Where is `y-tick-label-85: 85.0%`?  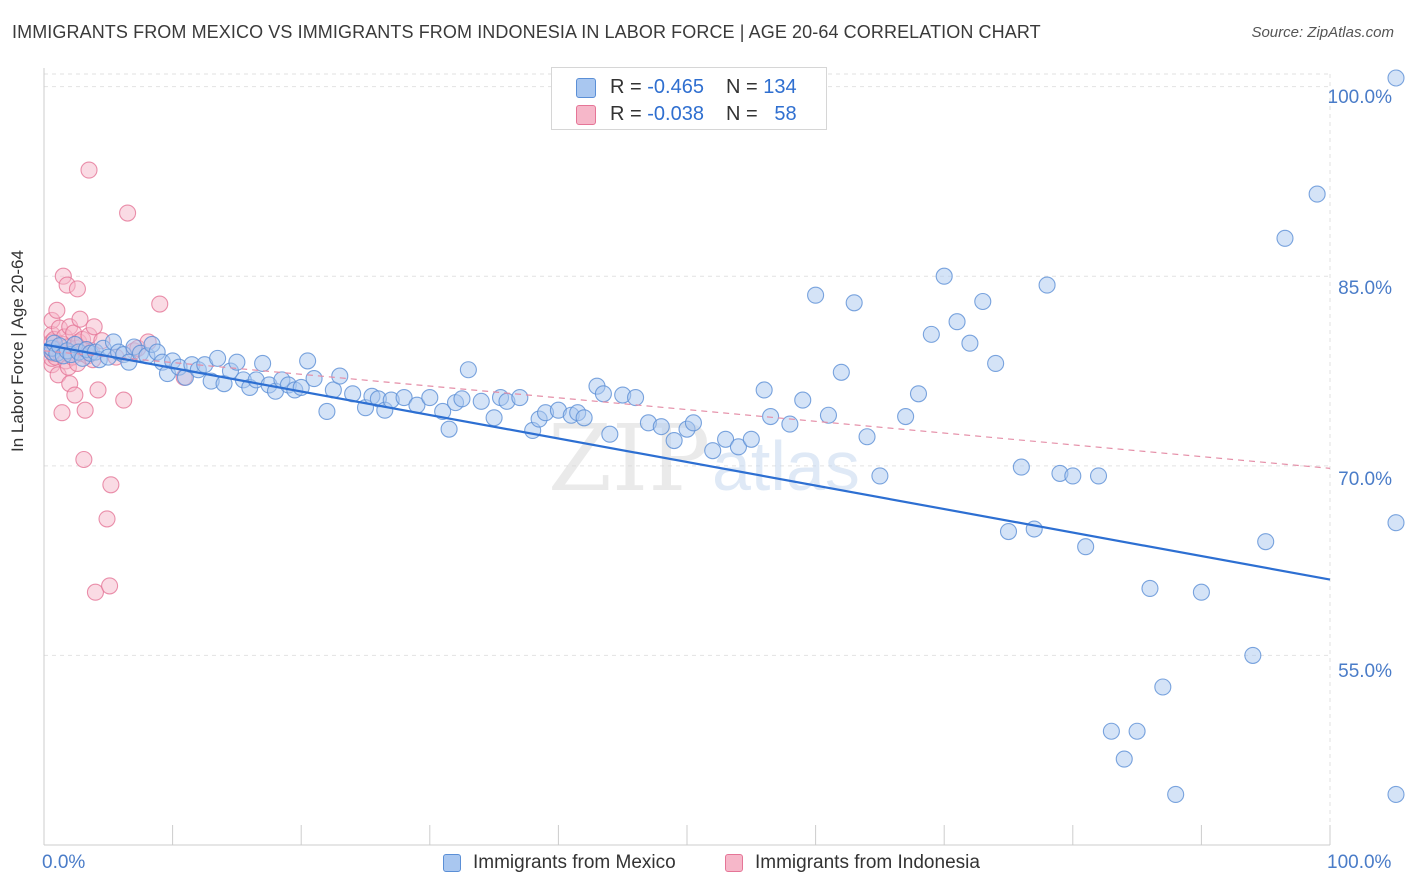
y-tick-label-85: 85.0% is located at coordinates (1365, 288).